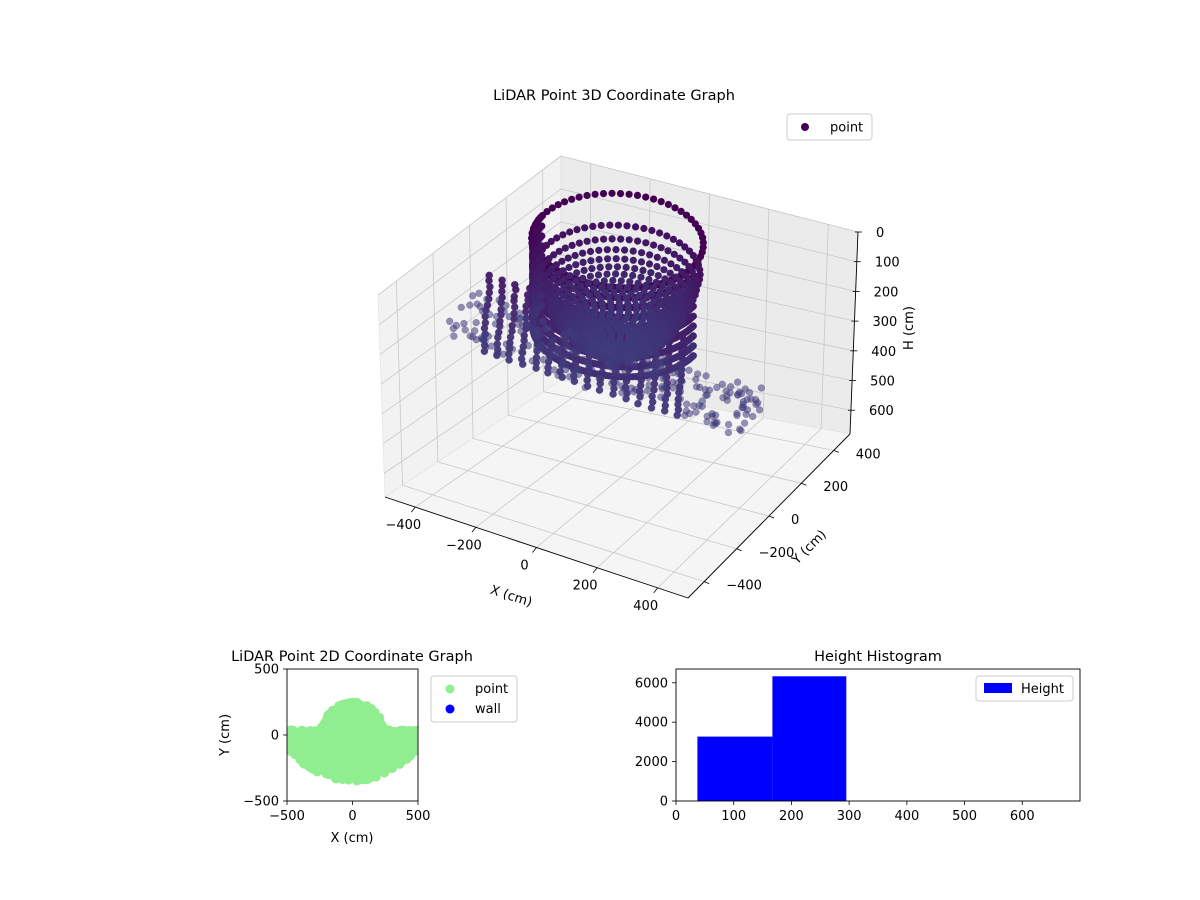  I want to click on x-tick-label-2d: 0, so click(352, 816).